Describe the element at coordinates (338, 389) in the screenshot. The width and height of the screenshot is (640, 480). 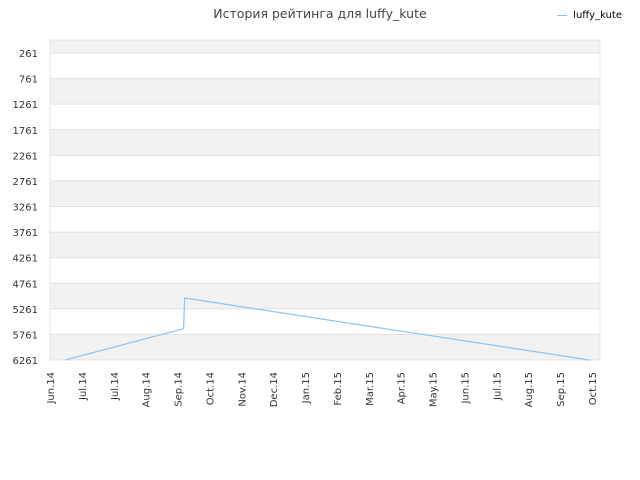
I see `x-tick-label: Feb.15` at that location.